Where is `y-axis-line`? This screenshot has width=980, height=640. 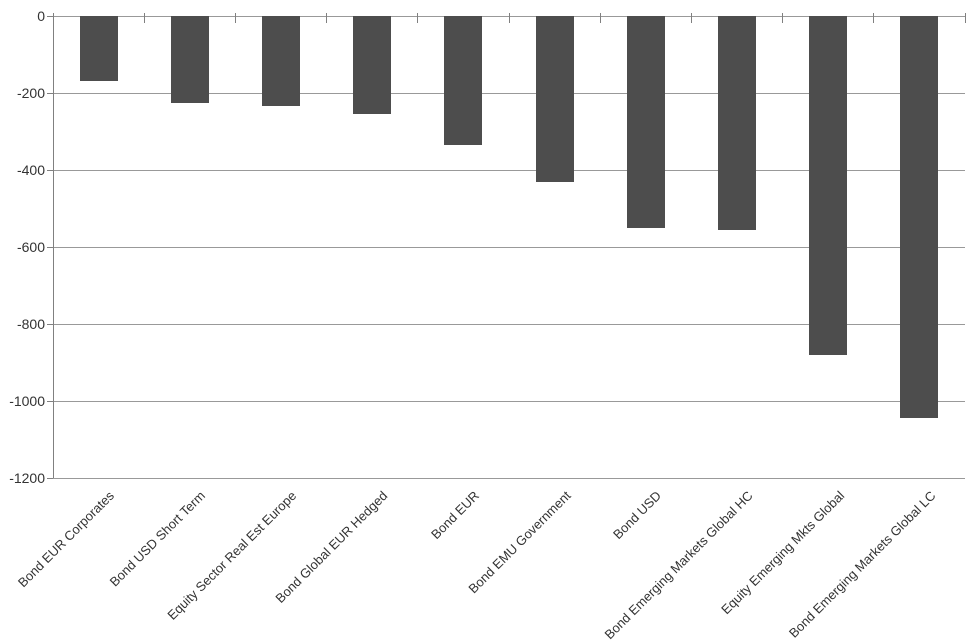
y-axis-line is located at coordinates (53, 247).